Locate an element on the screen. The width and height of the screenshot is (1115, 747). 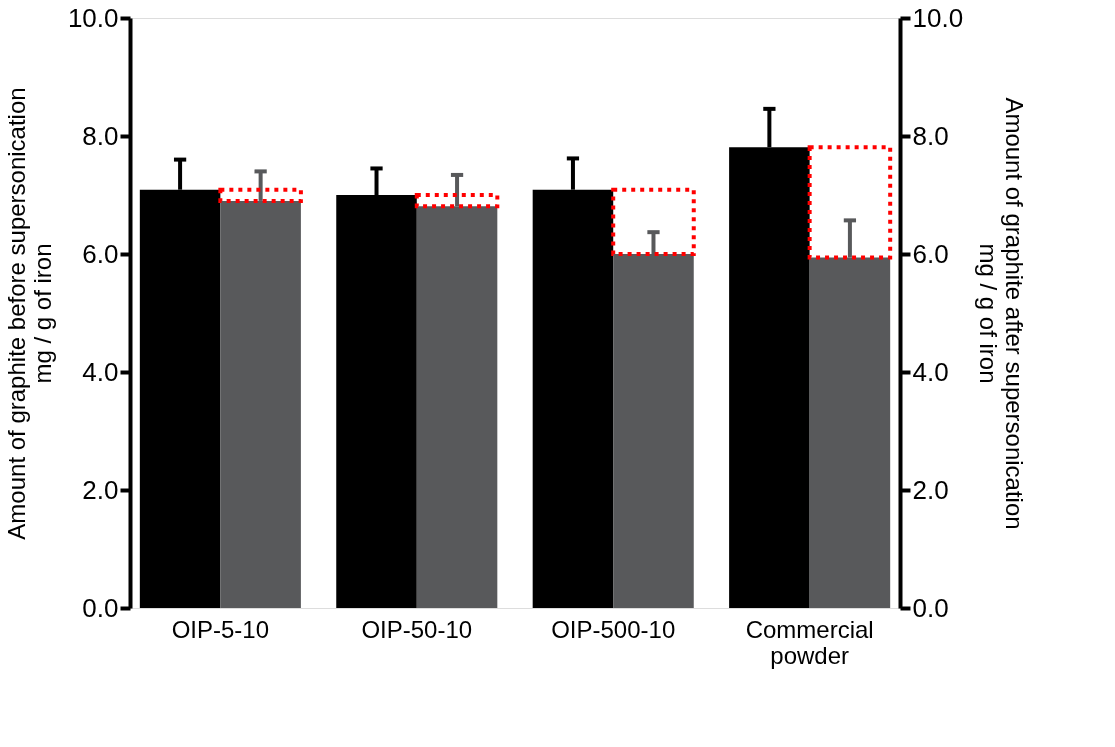
y2-tick-label: 4.0 is located at coordinates (930, 371).